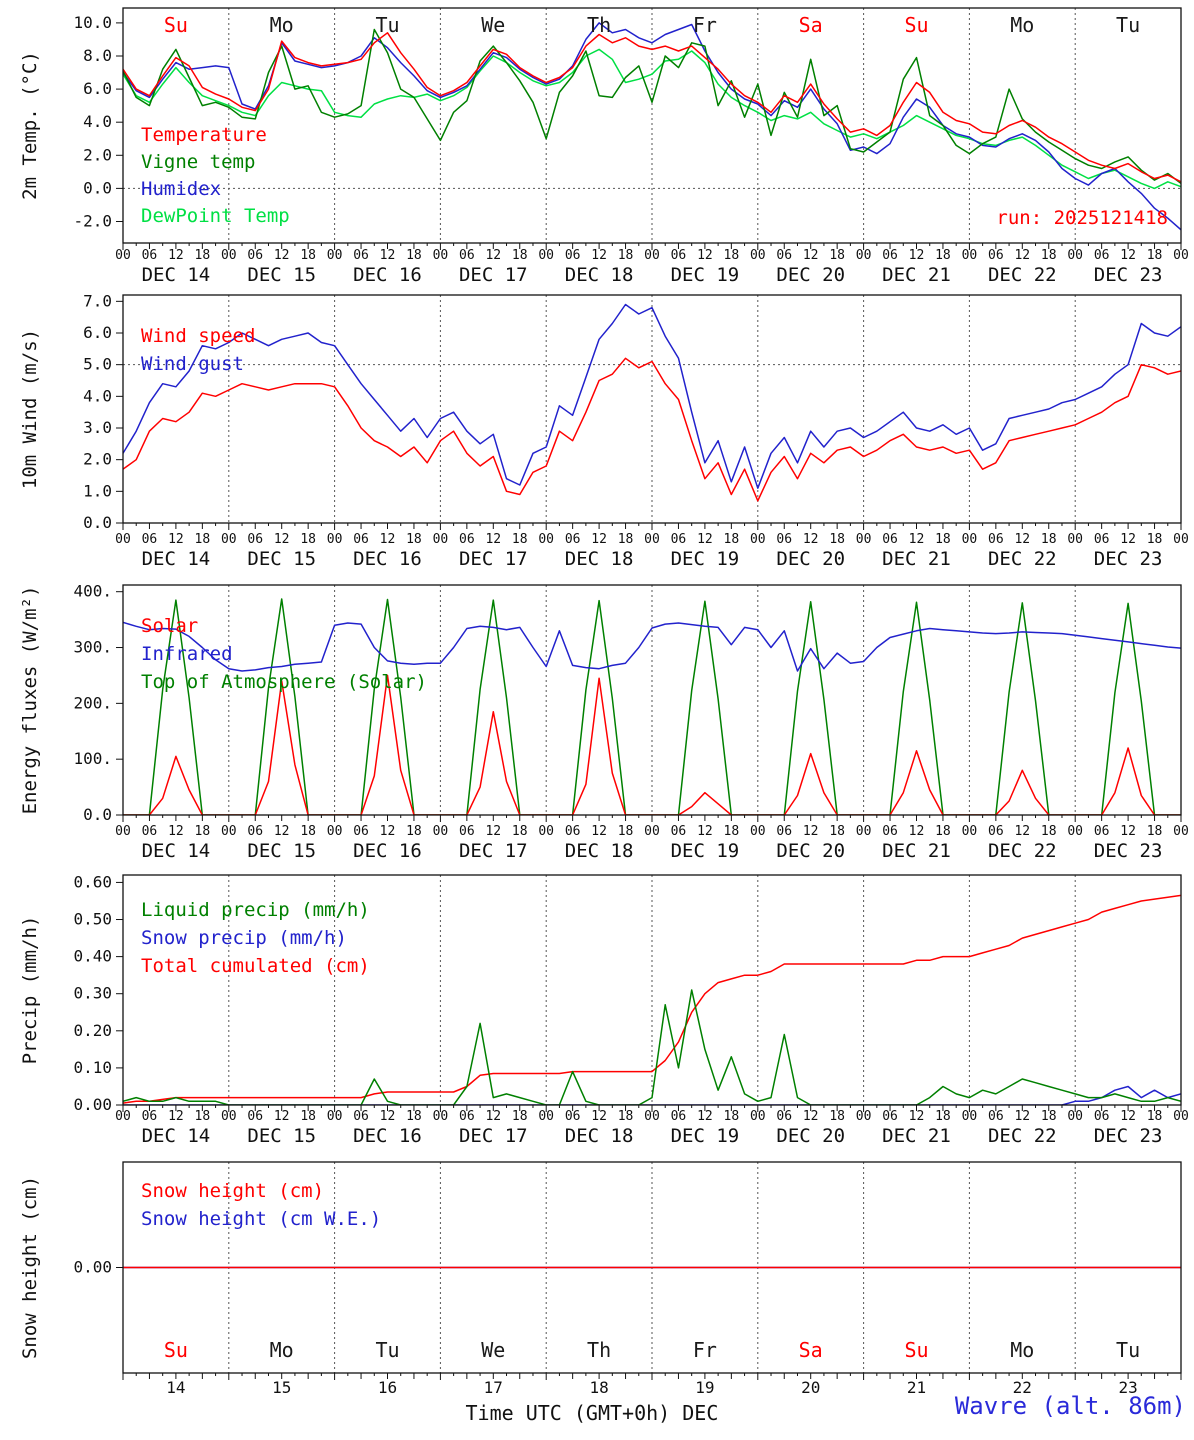 Image resolution: width=1194 pixels, height=1440 pixels. What do you see at coordinates (92, 647) in the screenshot?
I see `y-tick-label: 300.` at bounding box center [92, 647].